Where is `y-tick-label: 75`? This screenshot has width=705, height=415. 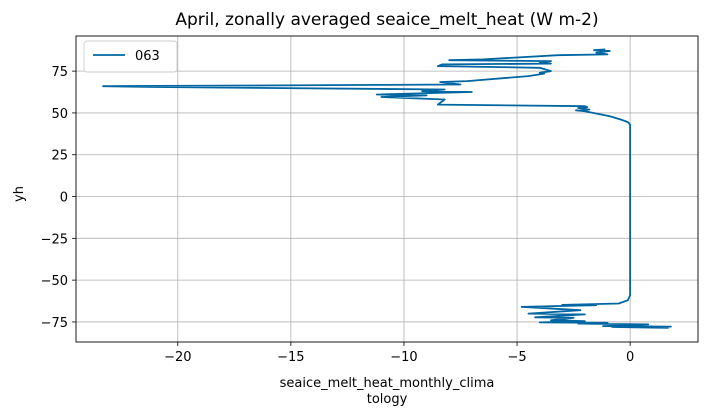
y-tick-label: 75 is located at coordinates (59, 72).